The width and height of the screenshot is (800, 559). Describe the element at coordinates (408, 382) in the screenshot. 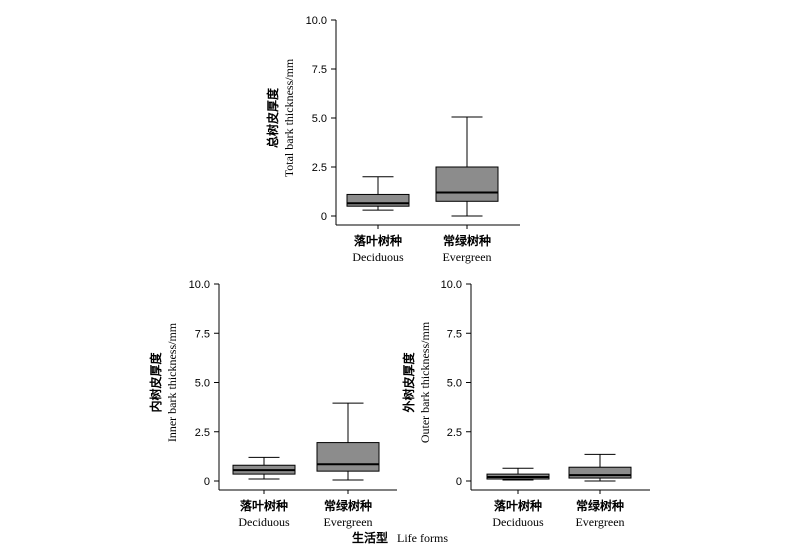

I see `y-axis-label-zh: 外树皮厚度` at that location.